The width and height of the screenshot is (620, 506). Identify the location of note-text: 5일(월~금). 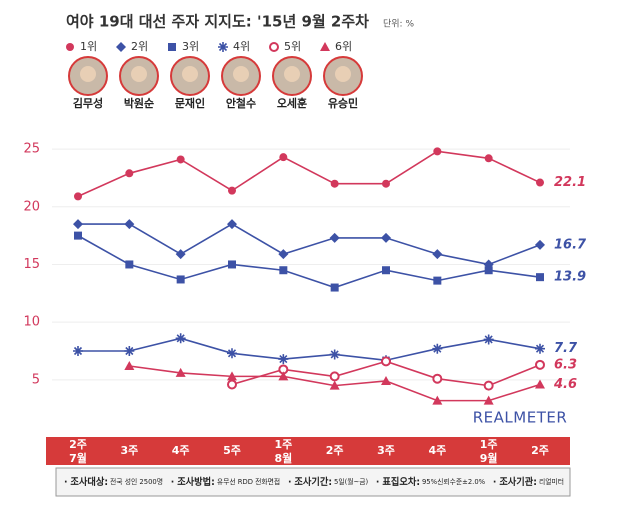
(351, 481).